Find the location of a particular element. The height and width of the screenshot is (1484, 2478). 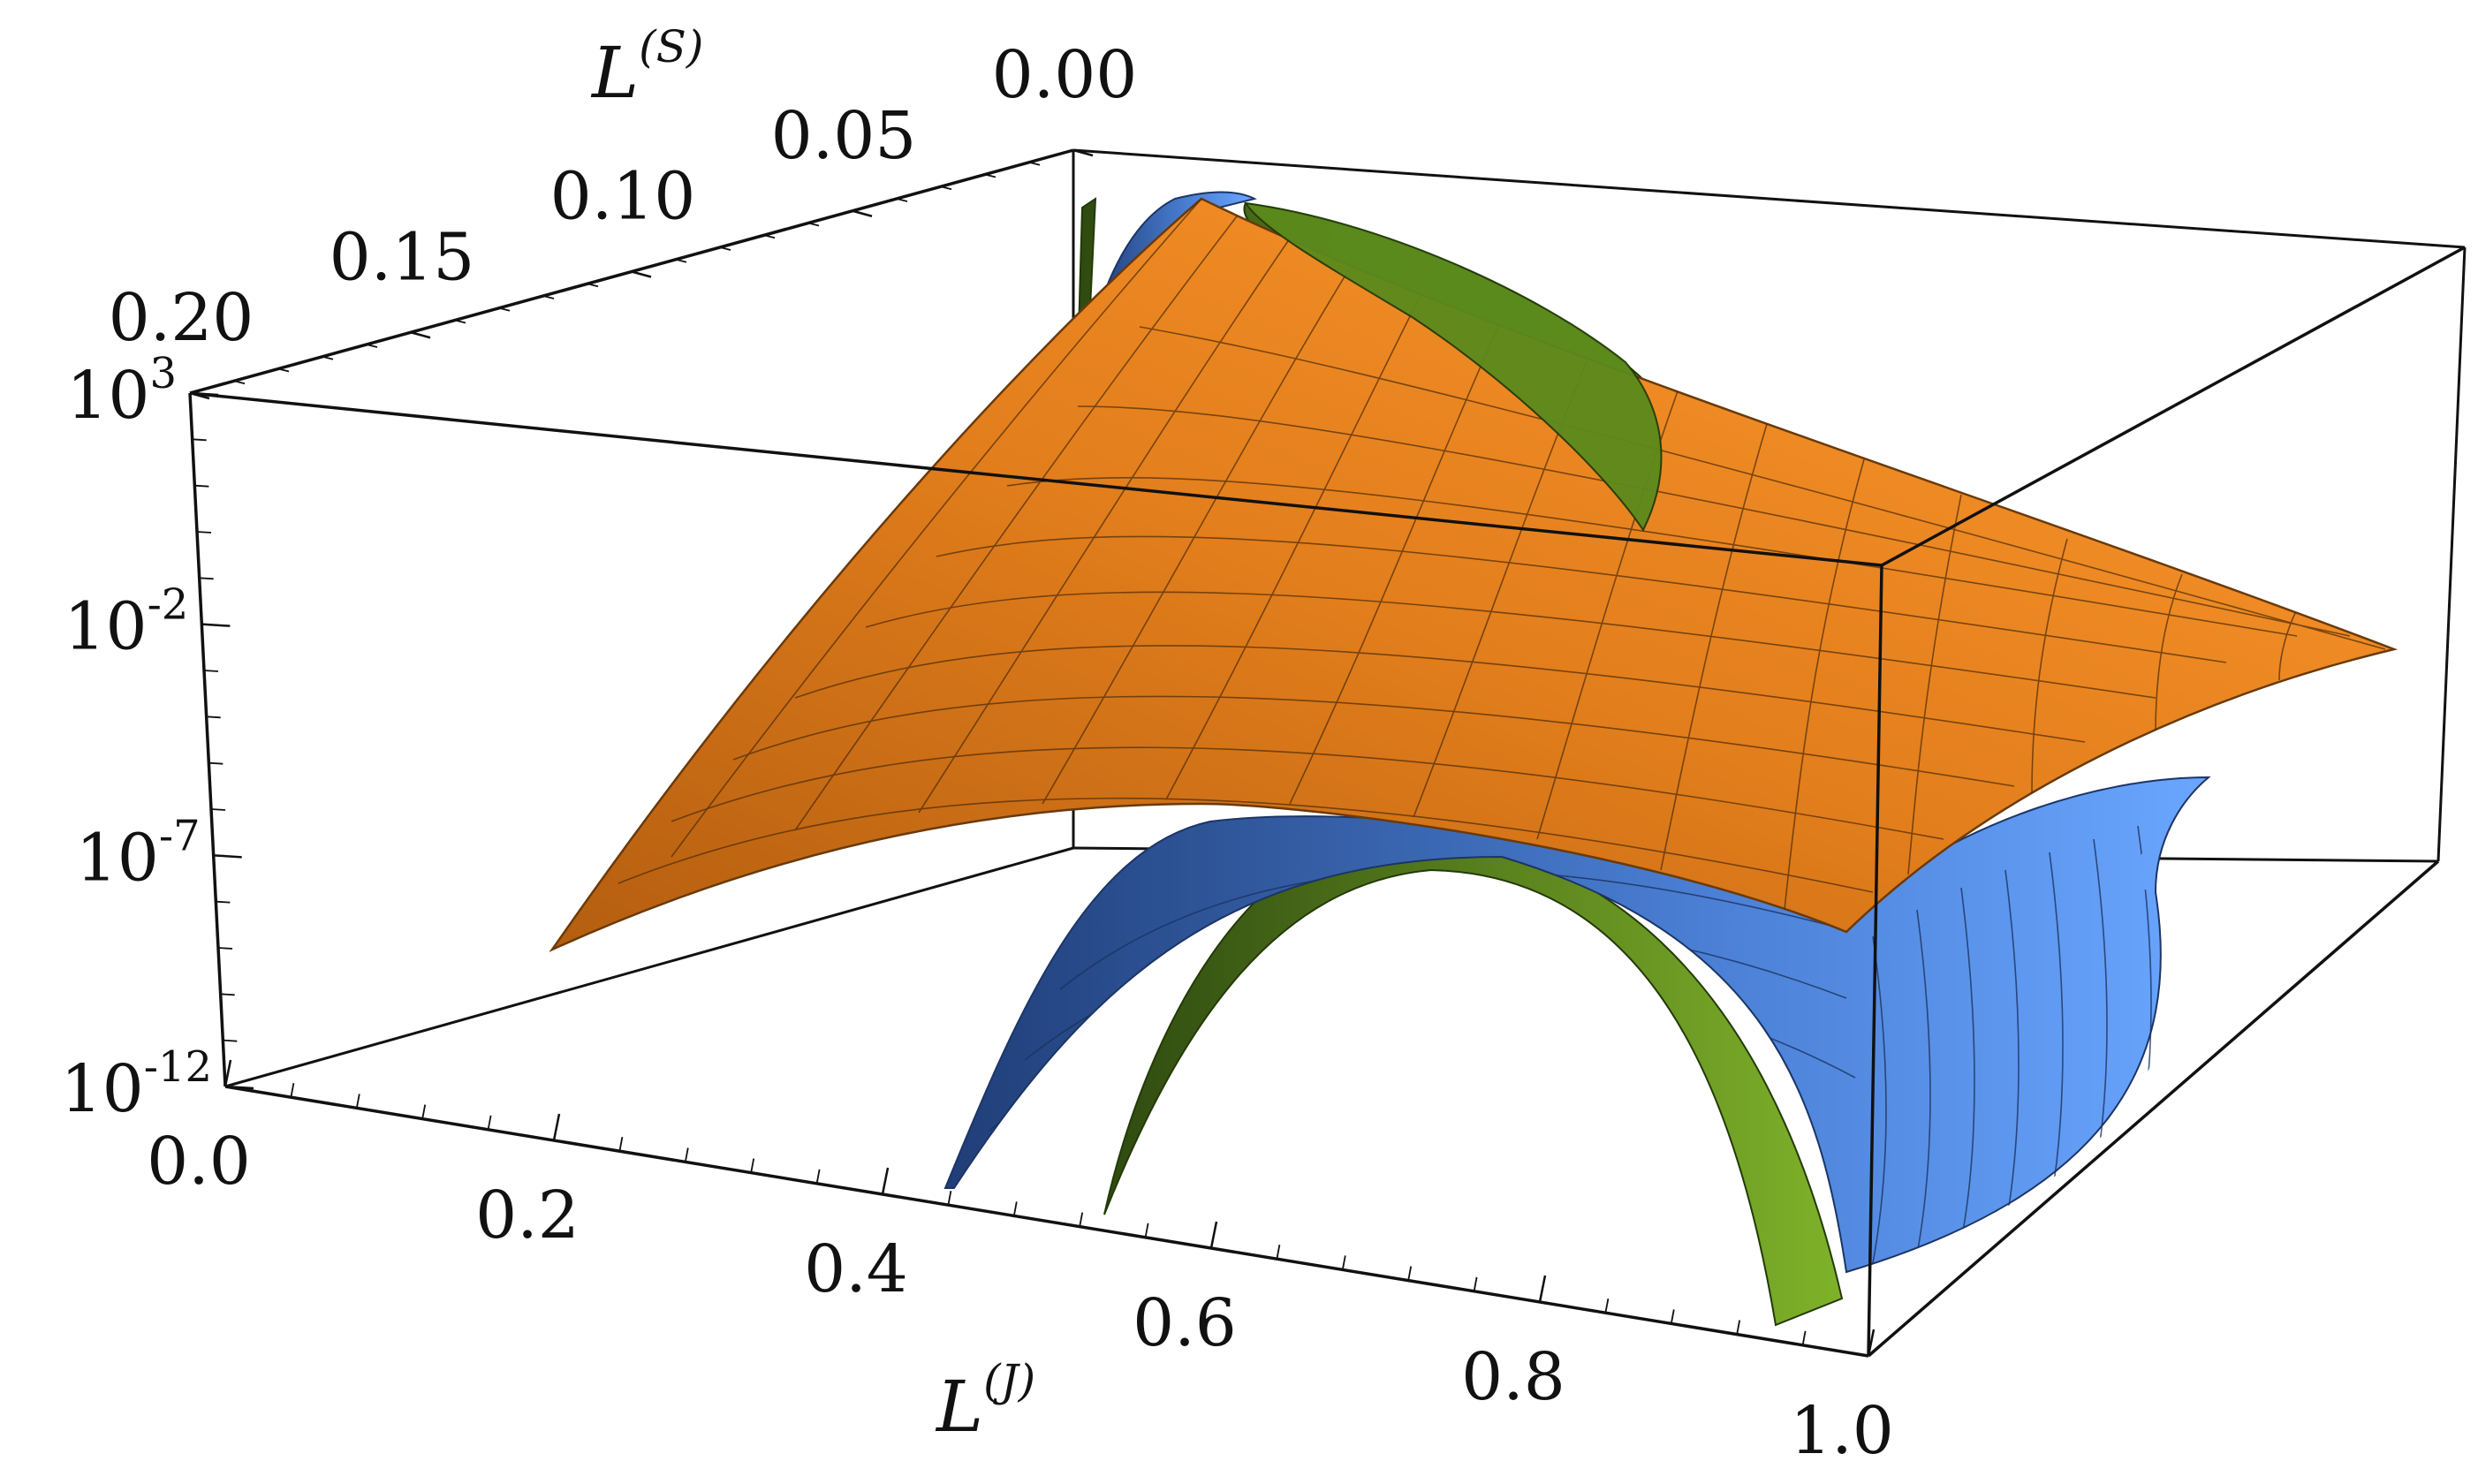

y-tick-label: 0.10 is located at coordinates (623, 197).